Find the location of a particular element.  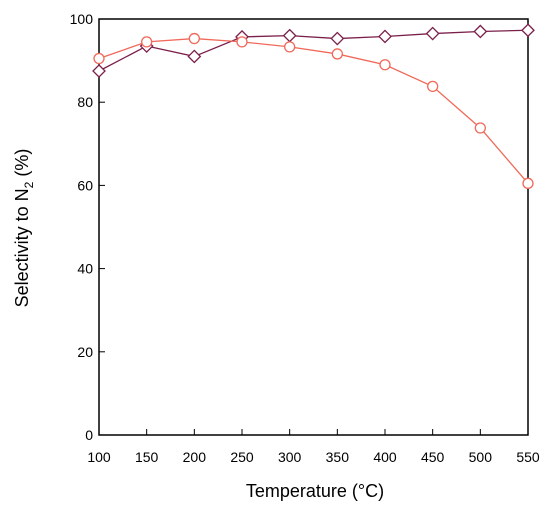

series-line is located at coordinates (313, 50).